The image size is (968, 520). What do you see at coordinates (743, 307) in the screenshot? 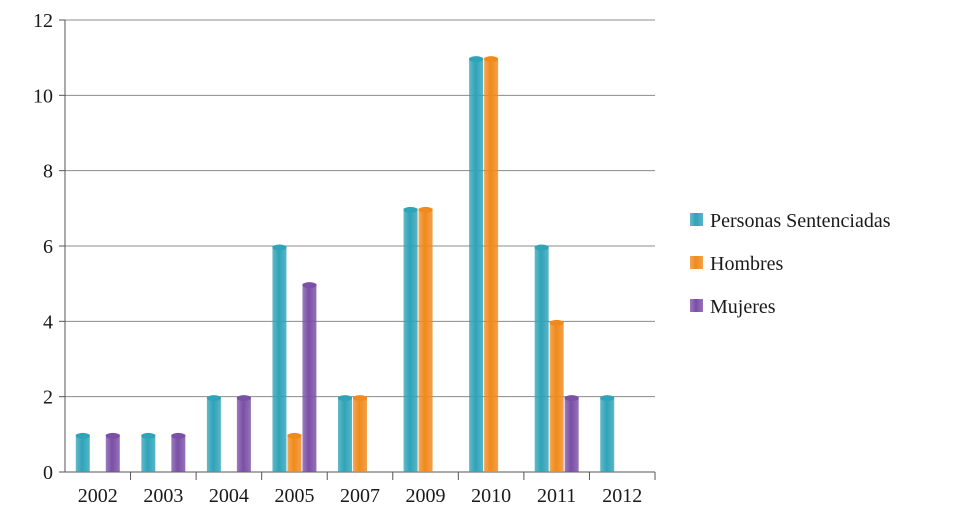
I see `legend-label-mujeres: Mujeres` at bounding box center [743, 307].